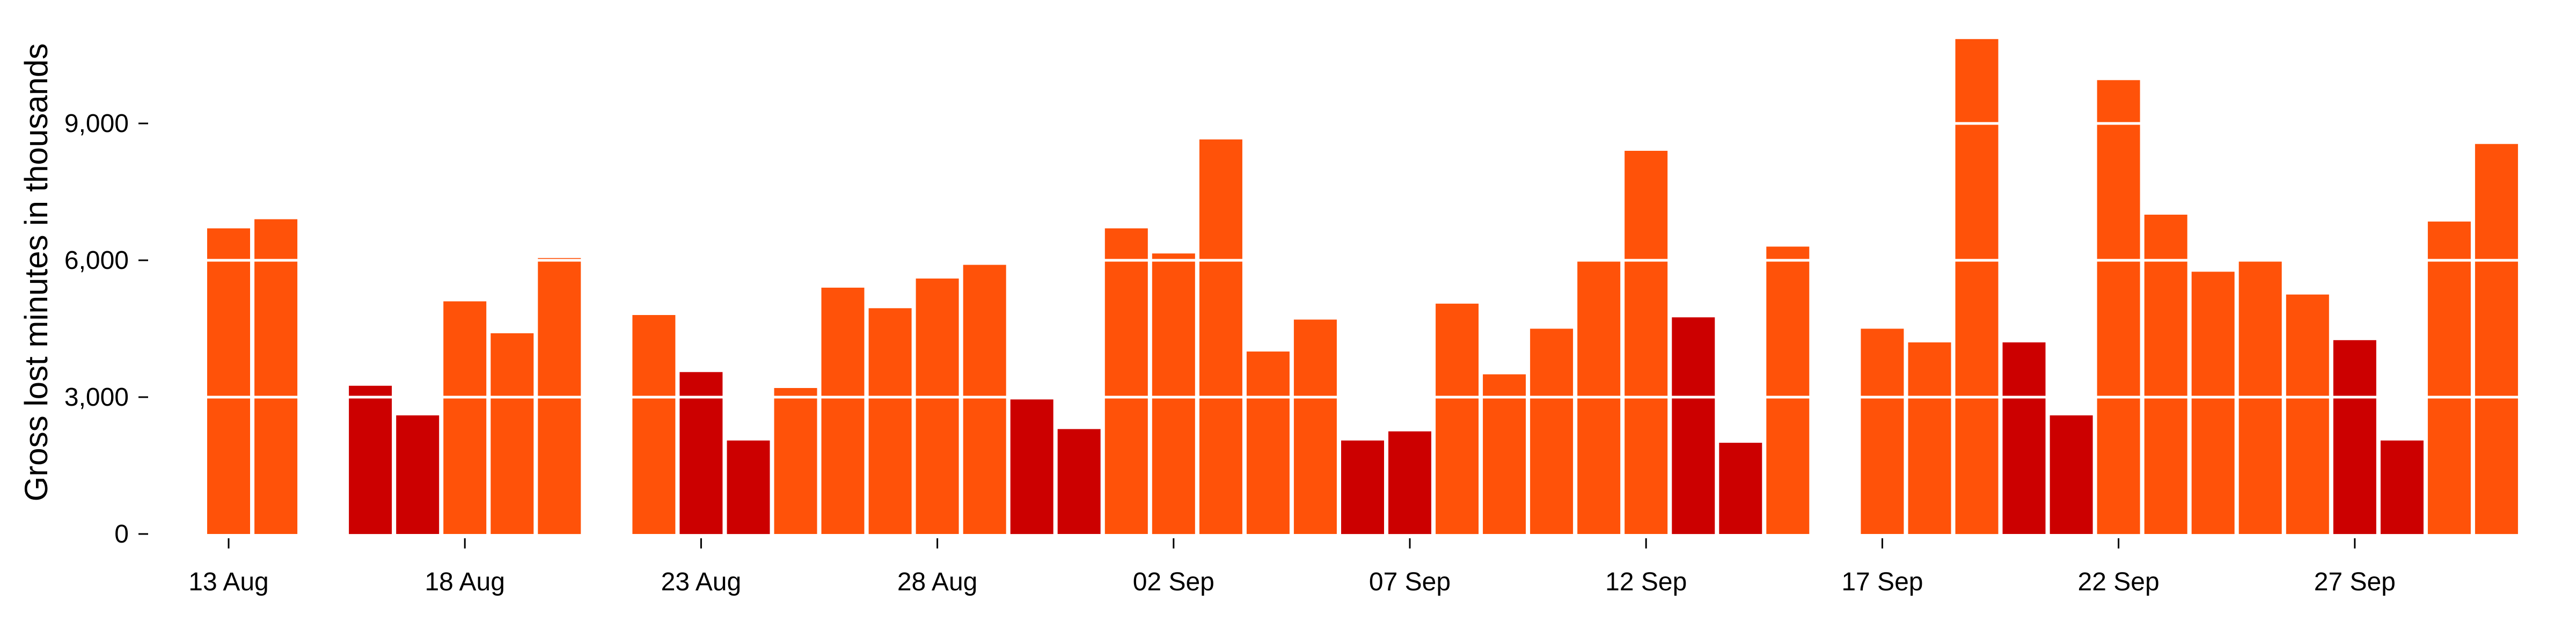  I want to click on y-tick-label: 6,000, so click(96, 260).